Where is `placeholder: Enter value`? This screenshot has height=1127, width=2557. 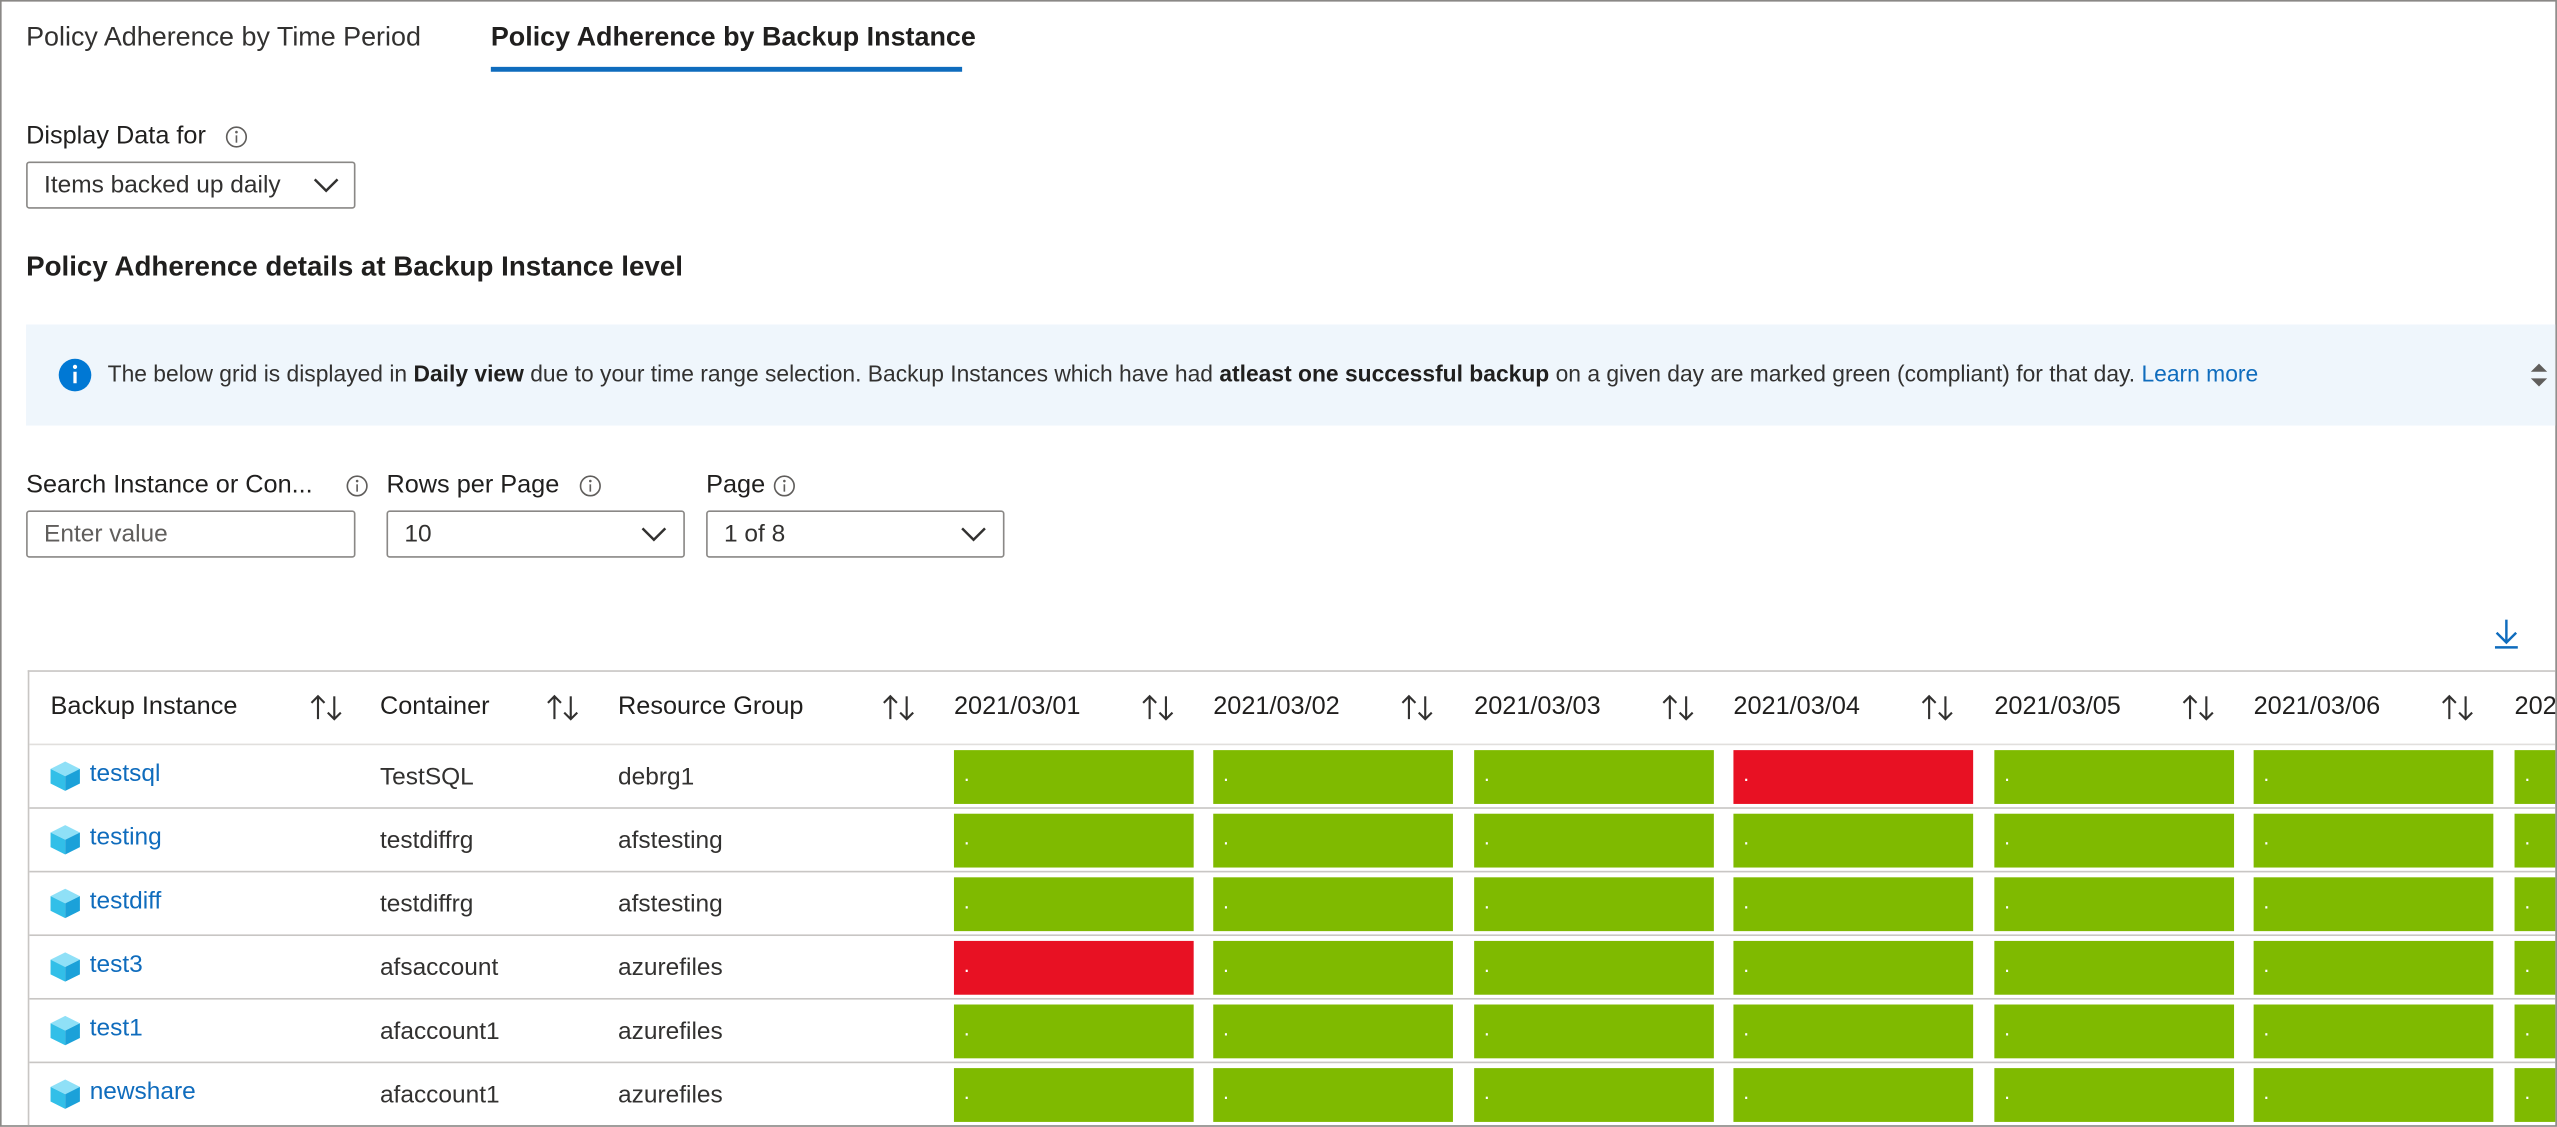
placeholder: Enter value is located at coordinates (106, 534).